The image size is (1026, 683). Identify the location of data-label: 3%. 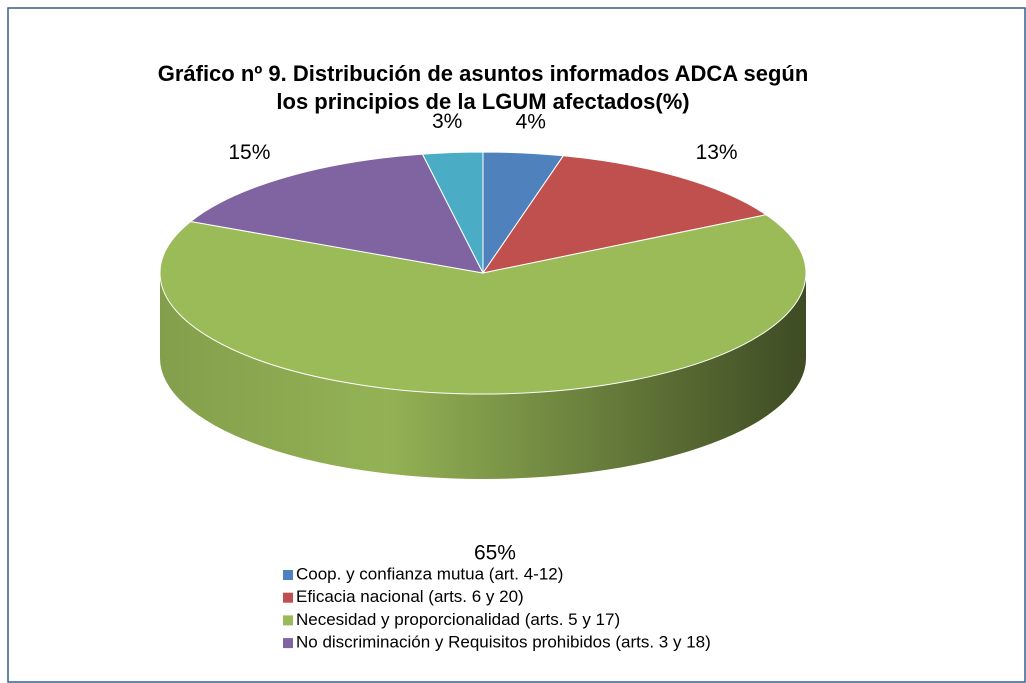
(447, 121).